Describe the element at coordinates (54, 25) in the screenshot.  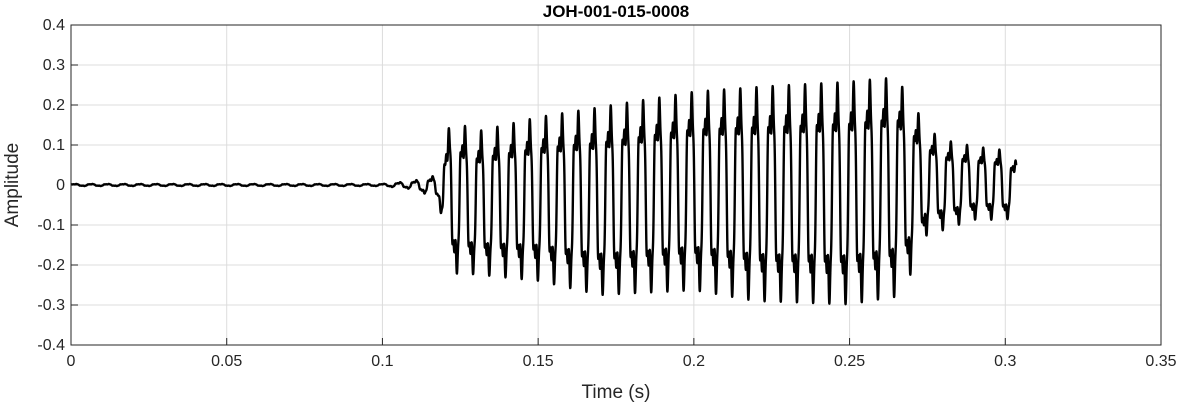
I see `y-tick-label: 0.4` at that location.